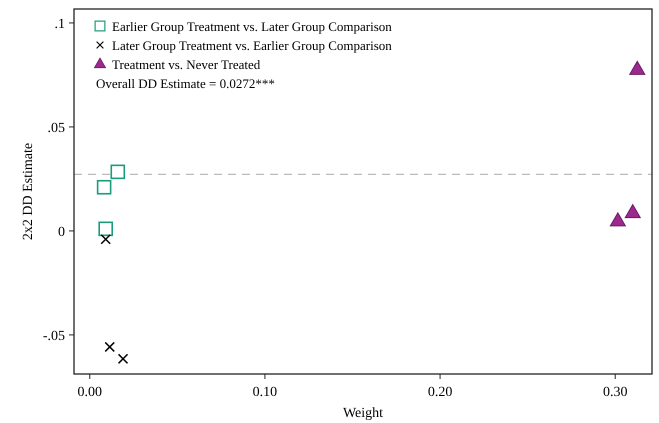 Image resolution: width=659 pixels, height=423 pixels. What do you see at coordinates (265, 392) in the screenshot?
I see `x-tick-label: 0.10` at bounding box center [265, 392].